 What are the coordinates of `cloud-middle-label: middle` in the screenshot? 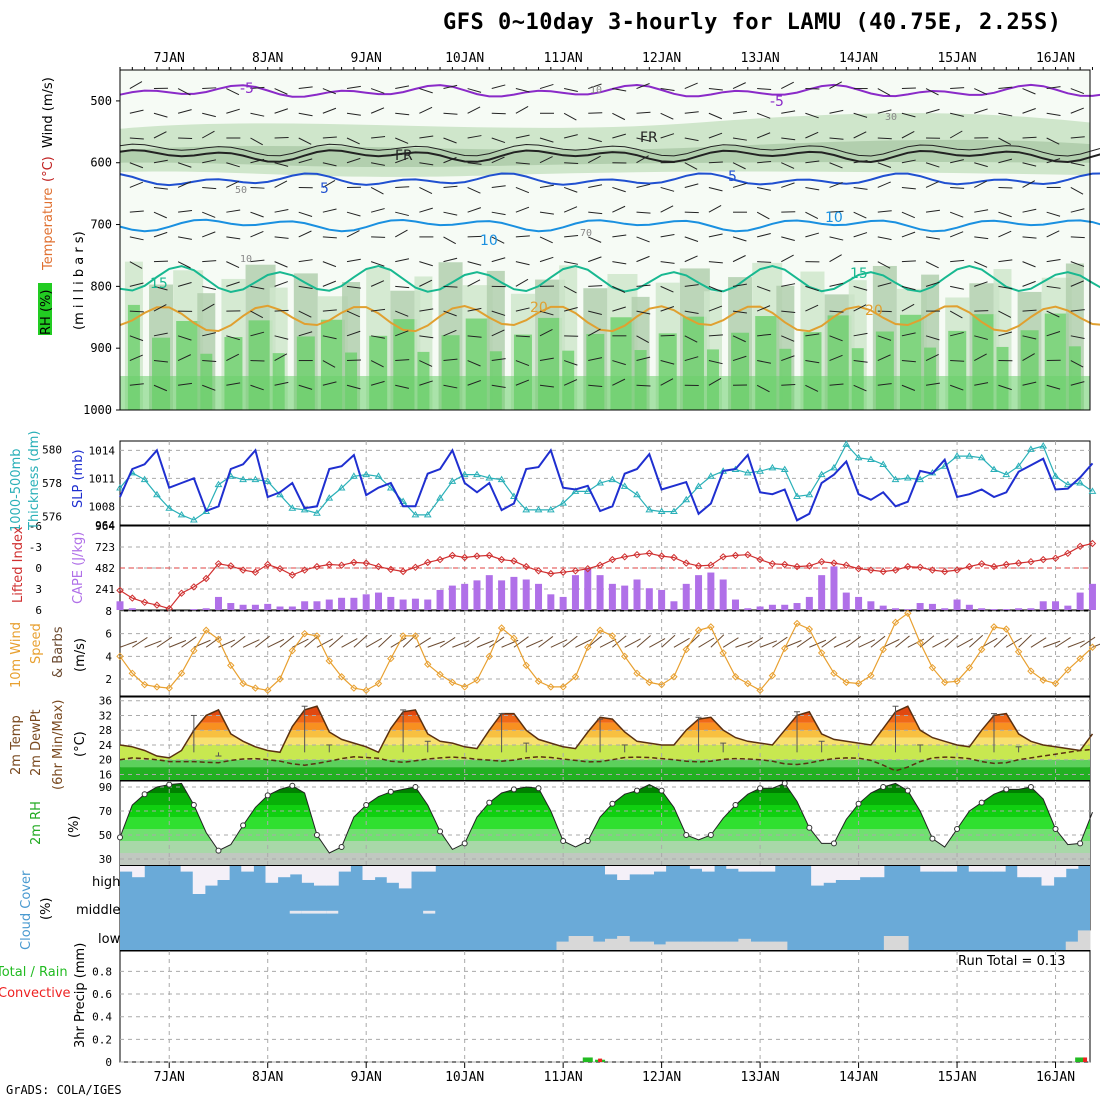 It's located at (98, 910).